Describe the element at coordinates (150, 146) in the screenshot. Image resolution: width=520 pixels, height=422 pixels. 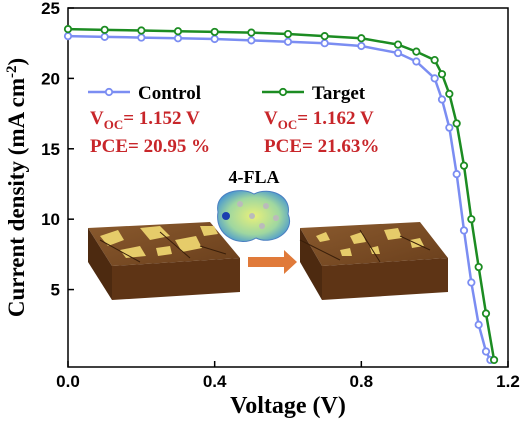
I see `pce-annotation: PCE= 20.95 %` at that location.